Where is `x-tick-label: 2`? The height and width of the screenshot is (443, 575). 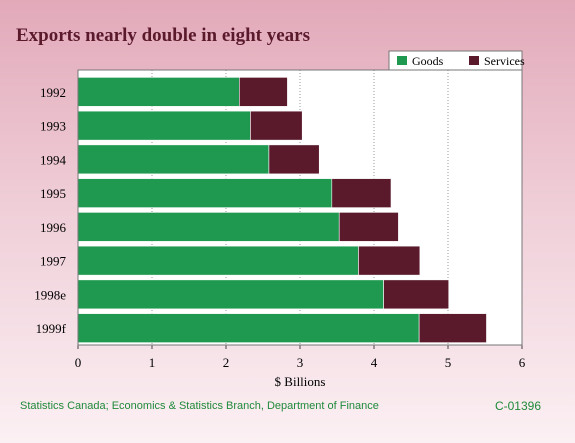
x-tick-label: 2 is located at coordinates (226, 362).